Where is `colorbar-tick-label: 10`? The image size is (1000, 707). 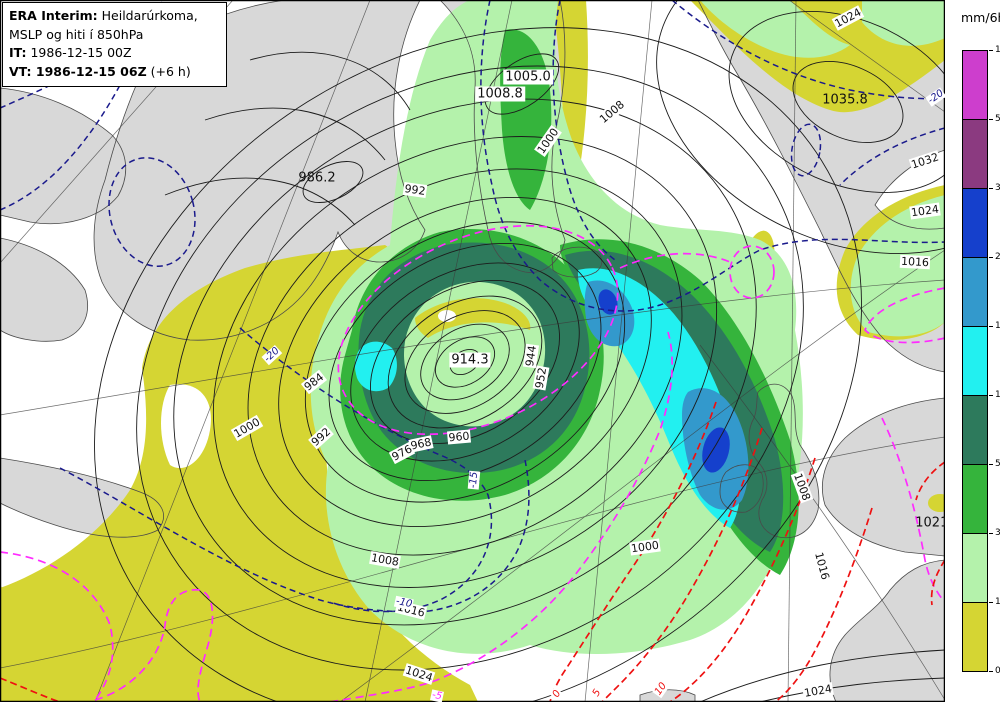
colorbar-tick-label: 10 is located at coordinates (997, 395).